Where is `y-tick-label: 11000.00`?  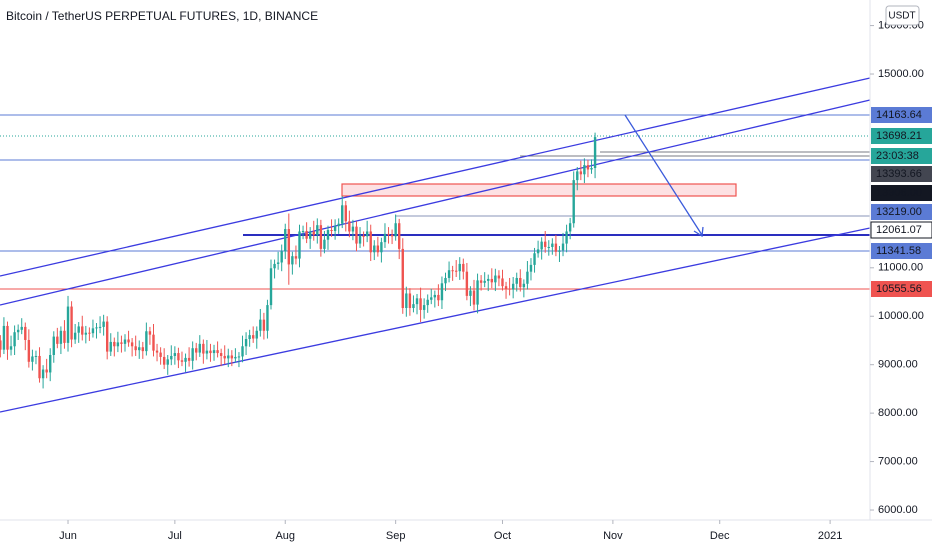 y-tick-label: 11000.00 is located at coordinates (900, 268).